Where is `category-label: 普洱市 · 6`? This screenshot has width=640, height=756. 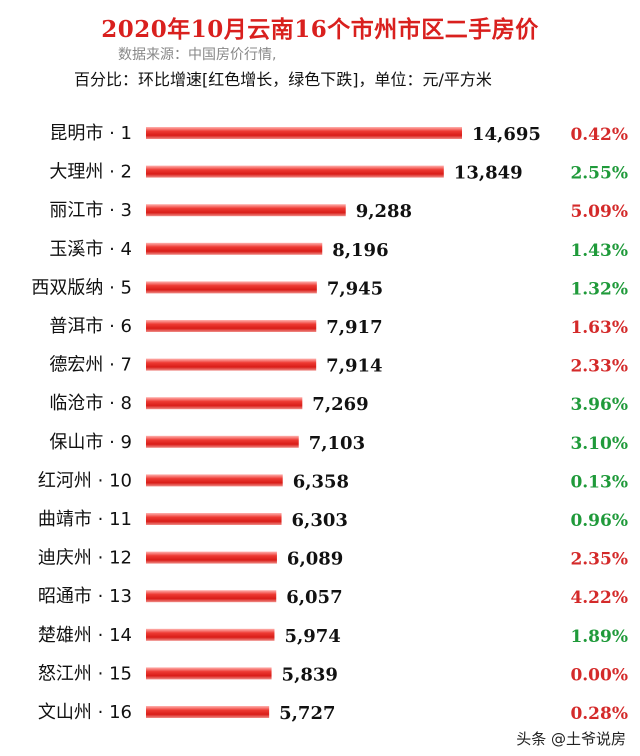
category-label: 普洱市 · 6 is located at coordinates (90, 326).